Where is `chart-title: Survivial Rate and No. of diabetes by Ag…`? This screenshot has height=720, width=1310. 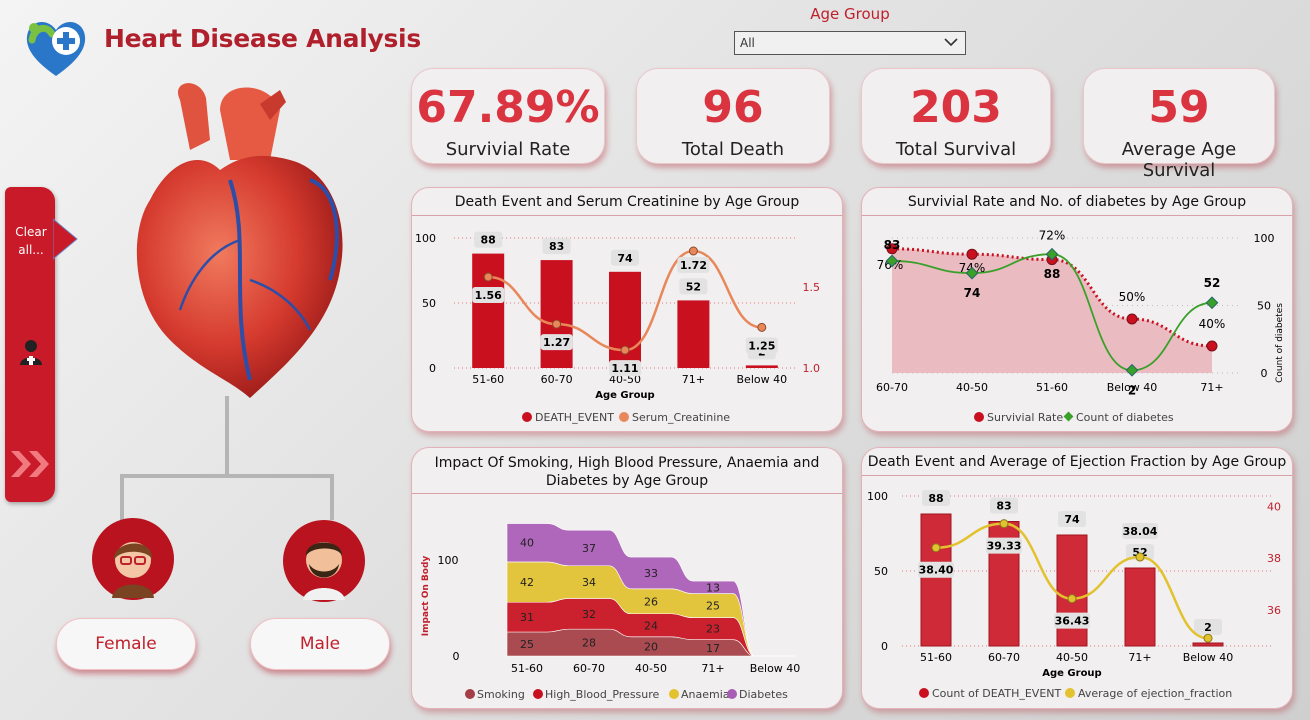
chart-title: Survivial Rate and No. of diabetes by Ag… is located at coordinates (1077, 202).